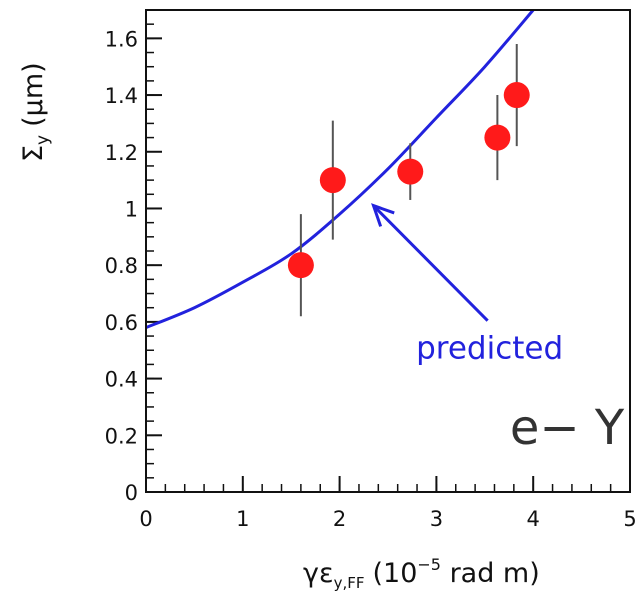 This screenshot has height=593, width=641. What do you see at coordinates (121, 436) in the screenshot?
I see `y-tick-label: 0.2` at bounding box center [121, 436].